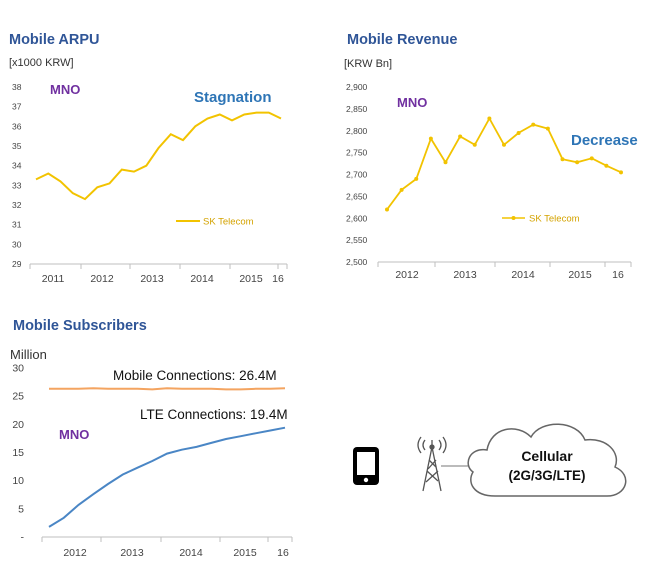 This screenshot has width=647, height=578. I want to click on revenue-y-tick: 2,900, so click(357, 87).